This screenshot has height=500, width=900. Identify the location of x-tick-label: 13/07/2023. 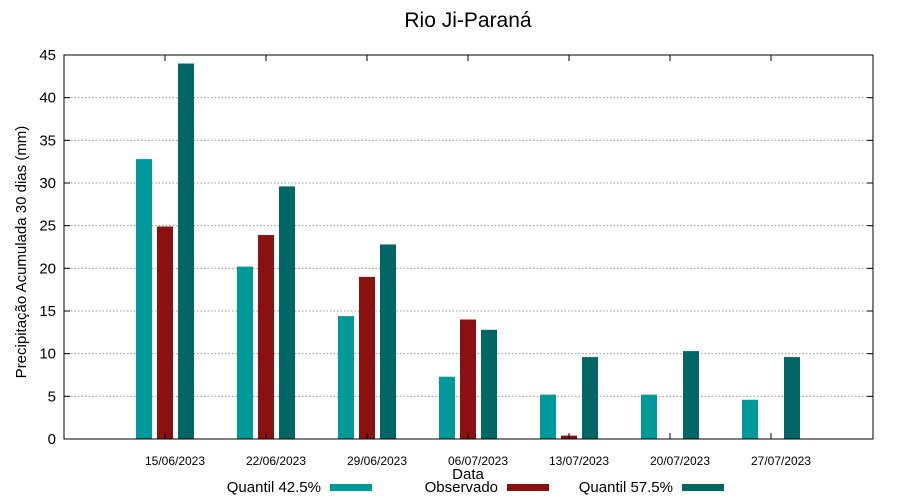
(579, 461).